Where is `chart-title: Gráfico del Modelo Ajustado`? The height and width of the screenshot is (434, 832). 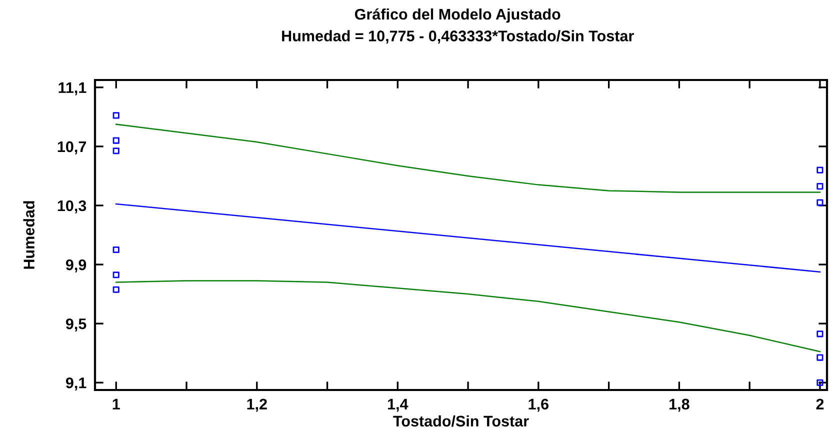
chart-title: Gráfico del Modelo Ajustado is located at coordinates (457, 15).